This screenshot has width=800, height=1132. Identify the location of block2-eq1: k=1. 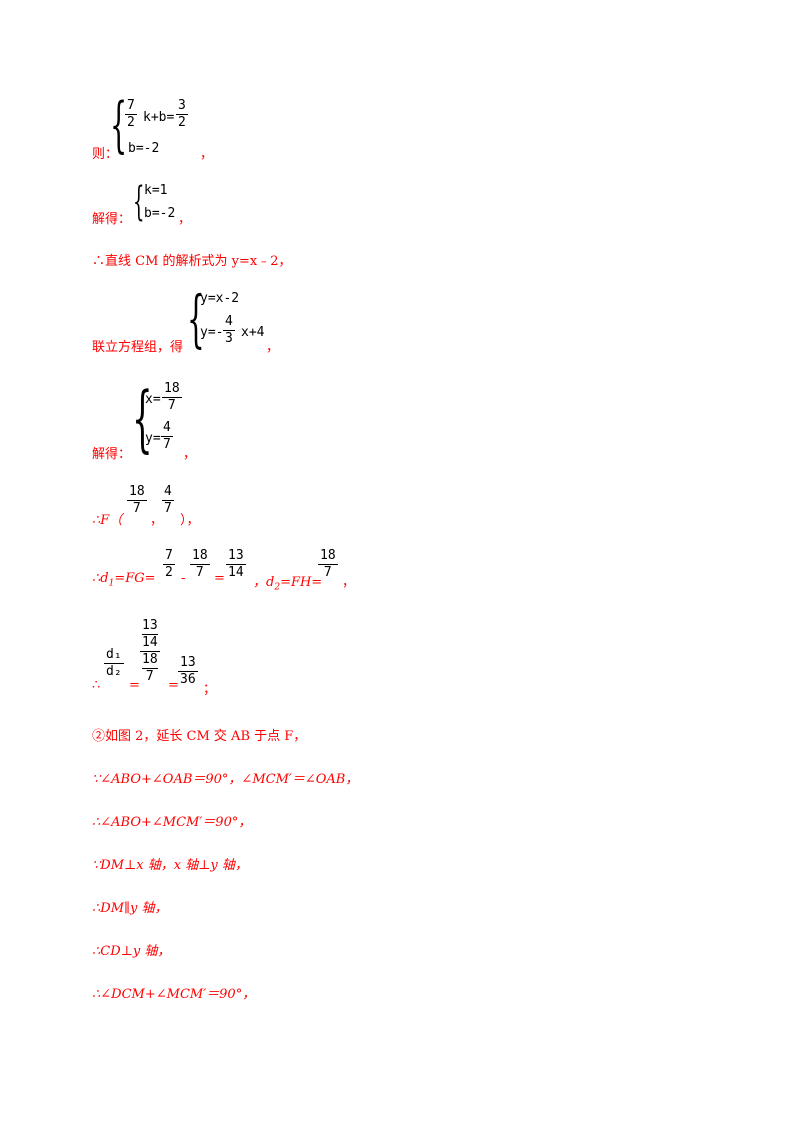
(156, 190).